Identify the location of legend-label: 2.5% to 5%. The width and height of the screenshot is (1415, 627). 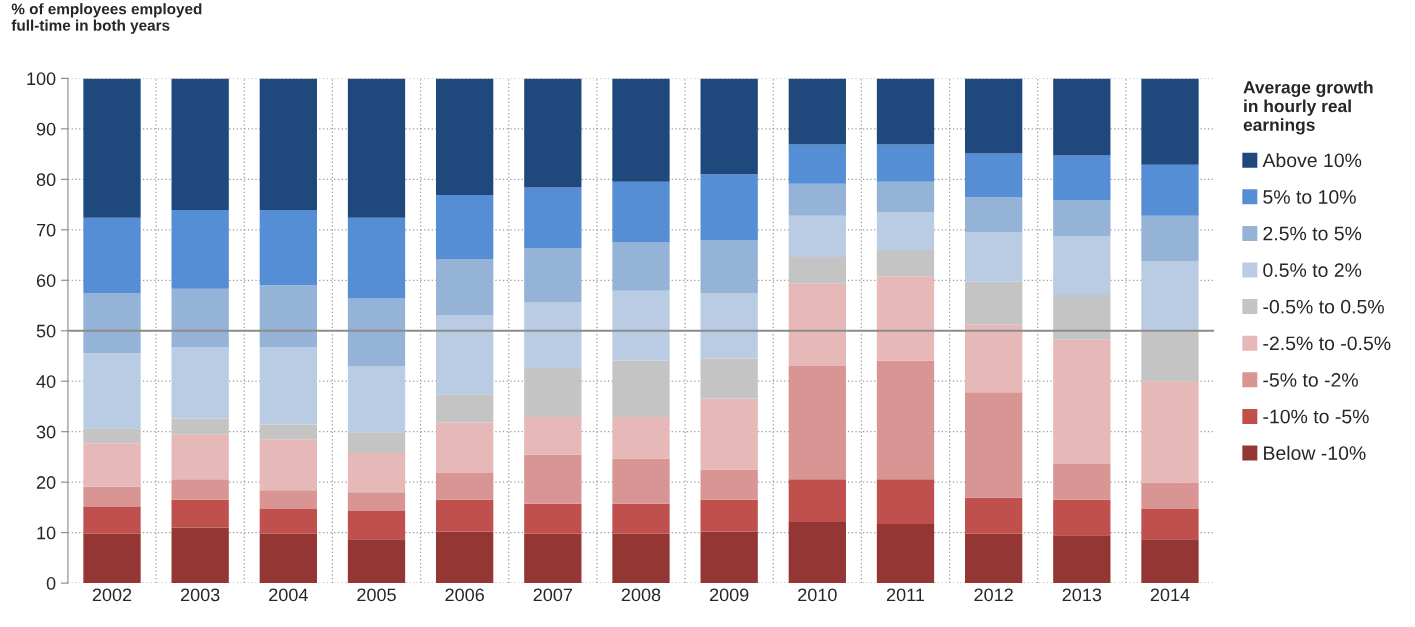
(1312, 233).